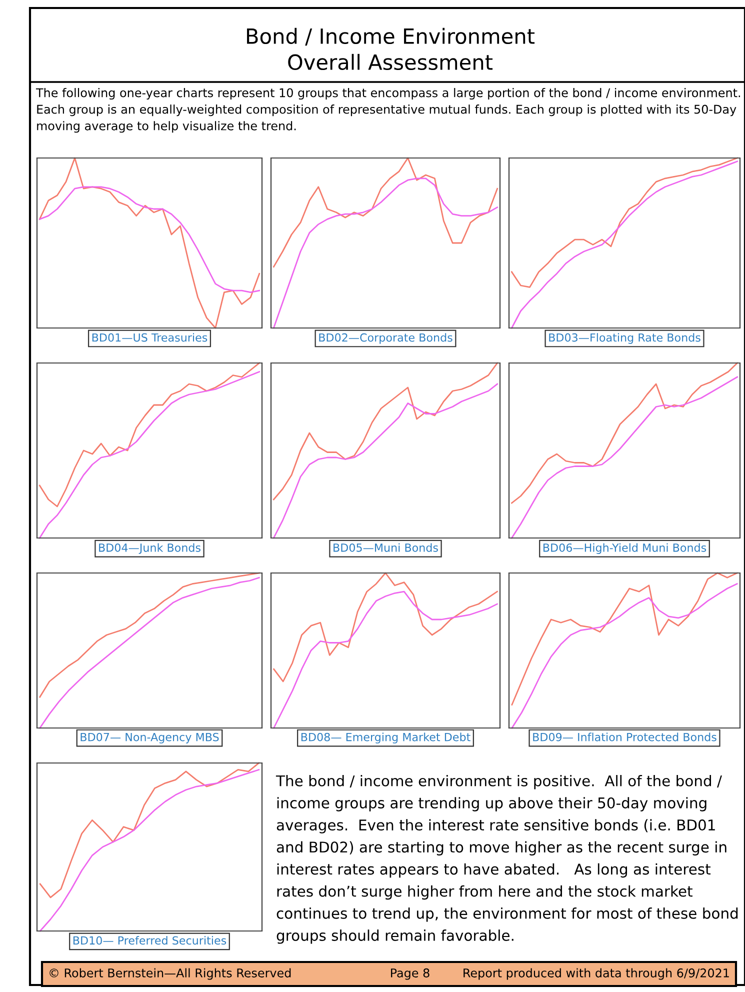  What do you see at coordinates (624, 737) in the screenshot?
I see `text: BD09— Inflation Protected Bonds` at bounding box center [624, 737].